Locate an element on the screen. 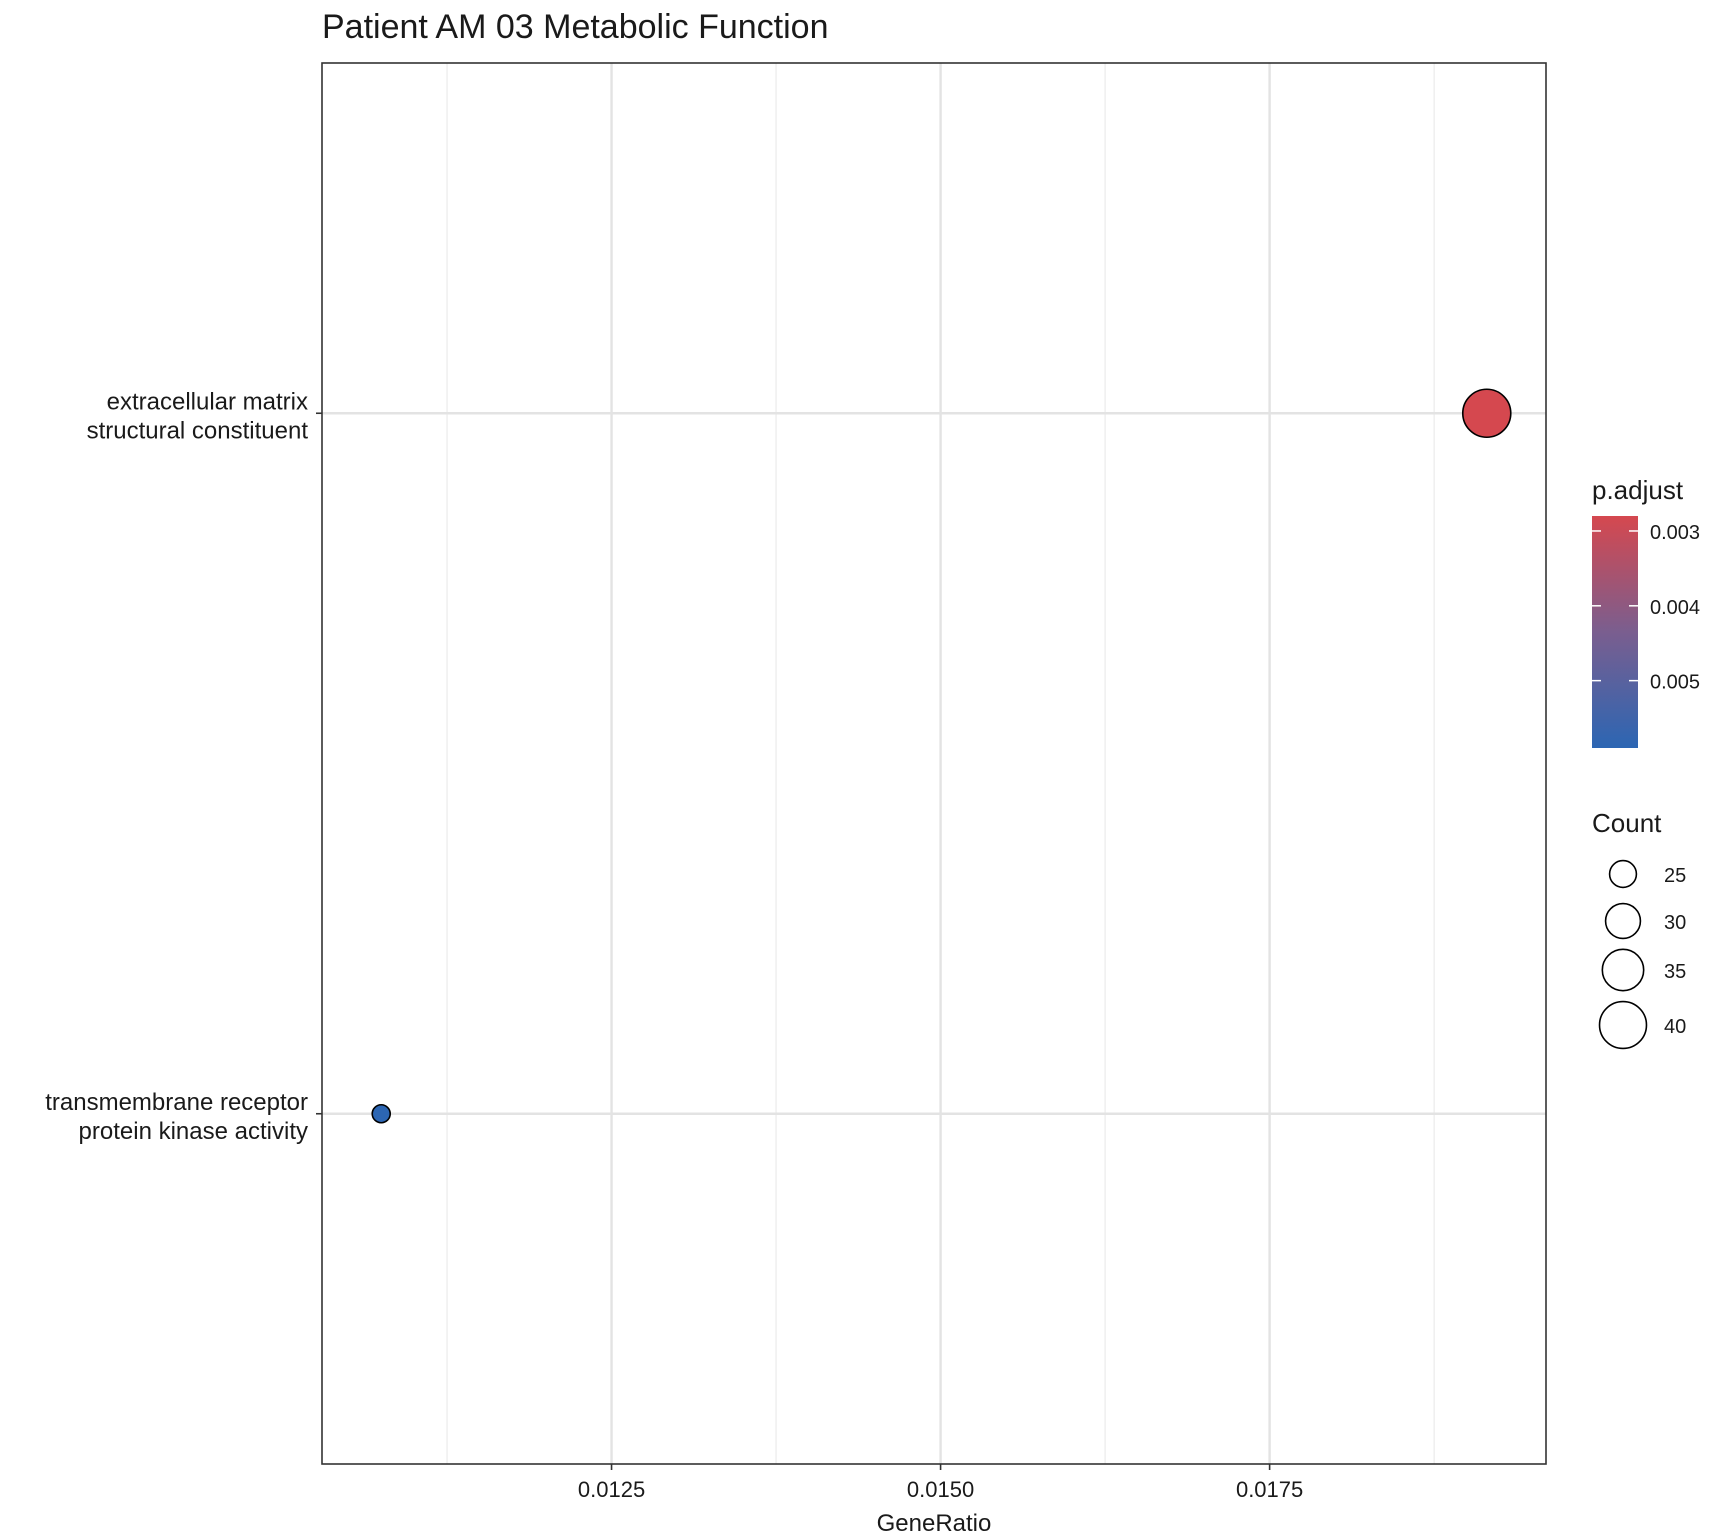 This screenshot has width=1728, height=1536. y-tick-label-line: transmembrane receptor is located at coordinates (176, 1102).